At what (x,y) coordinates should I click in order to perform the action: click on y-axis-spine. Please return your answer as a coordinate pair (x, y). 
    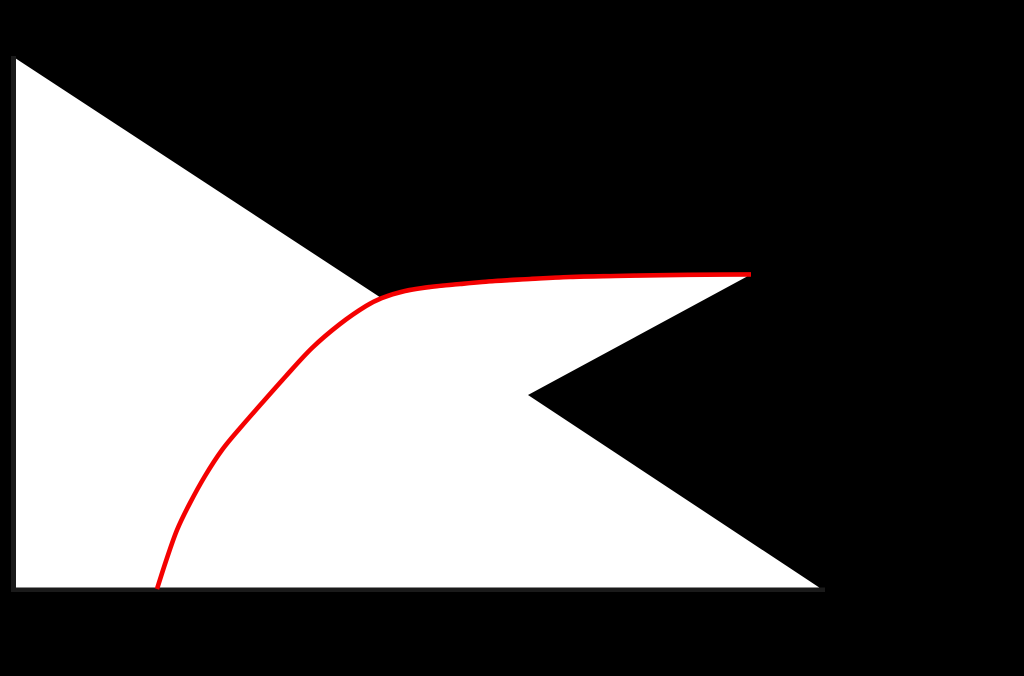
    Looking at the image, I should click on (13, 324).